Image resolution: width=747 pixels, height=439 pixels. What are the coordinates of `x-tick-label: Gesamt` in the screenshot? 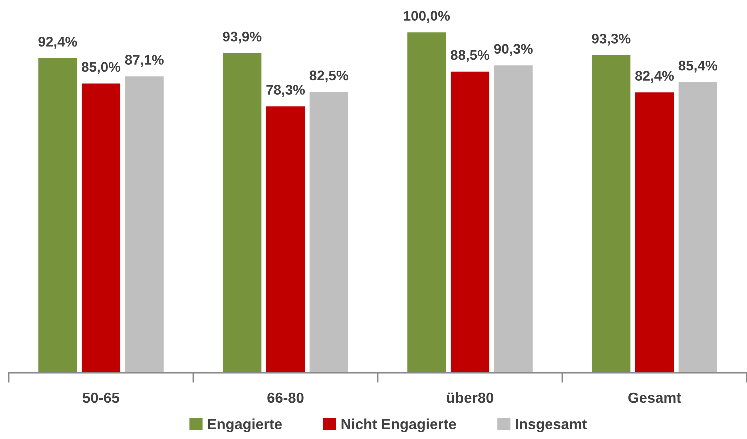 It's located at (655, 398).